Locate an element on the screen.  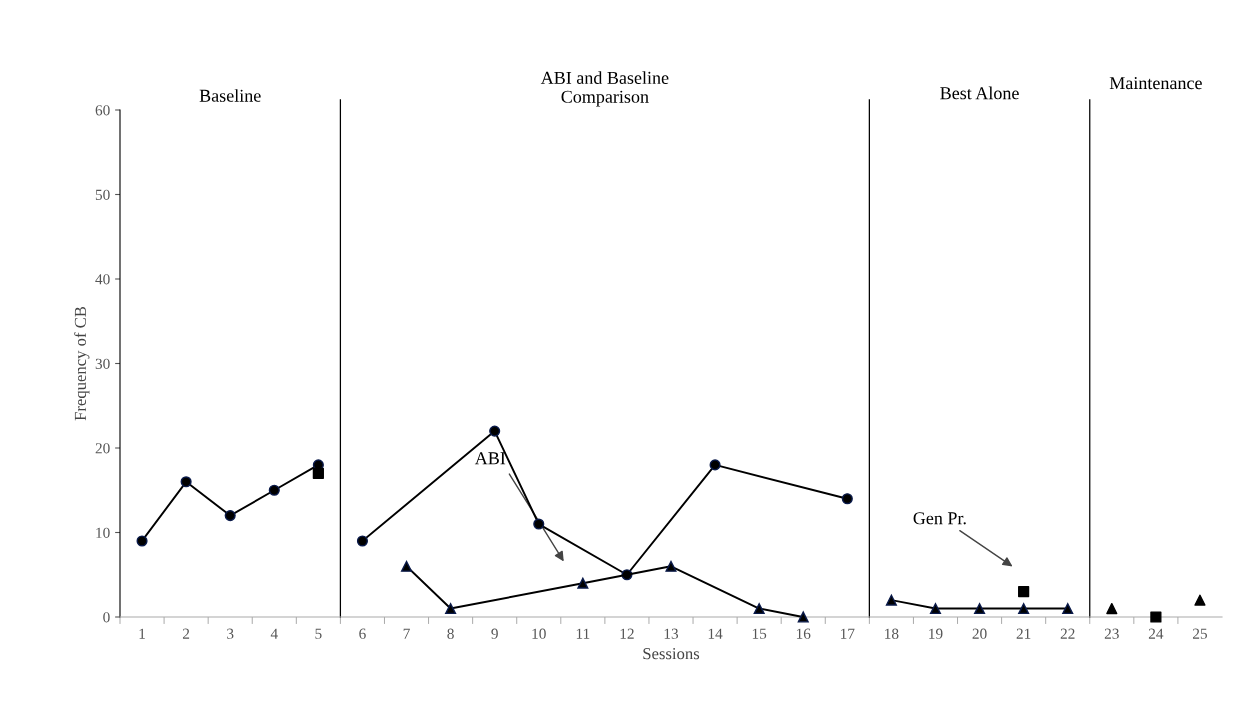
x-tick-label: 6 is located at coordinates (362, 633).